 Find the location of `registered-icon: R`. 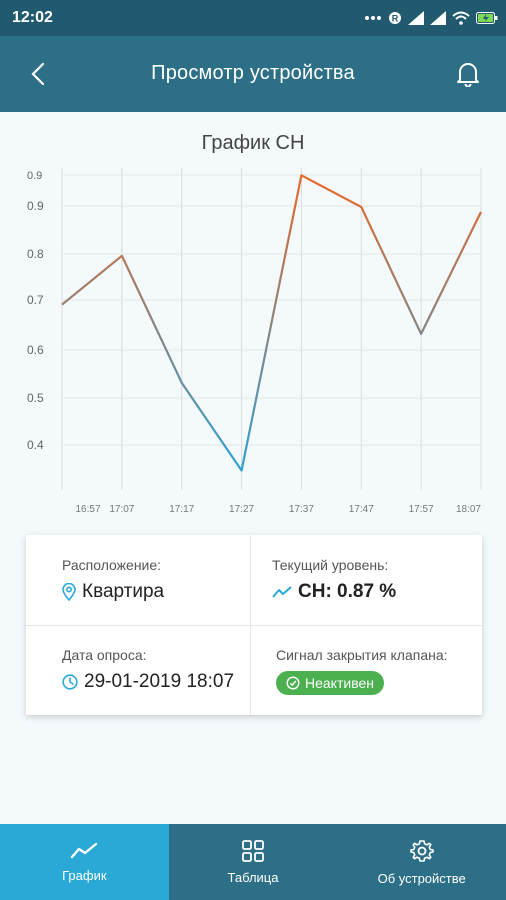

registered-icon: R is located at coordinates (395, 18).